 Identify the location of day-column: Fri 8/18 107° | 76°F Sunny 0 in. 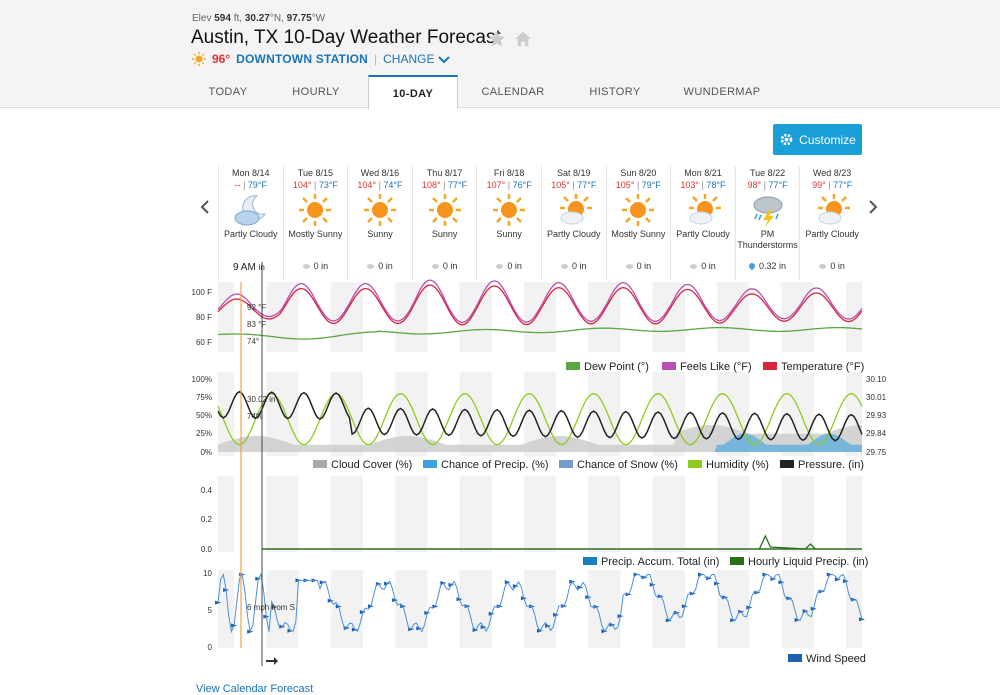
(508, 223).